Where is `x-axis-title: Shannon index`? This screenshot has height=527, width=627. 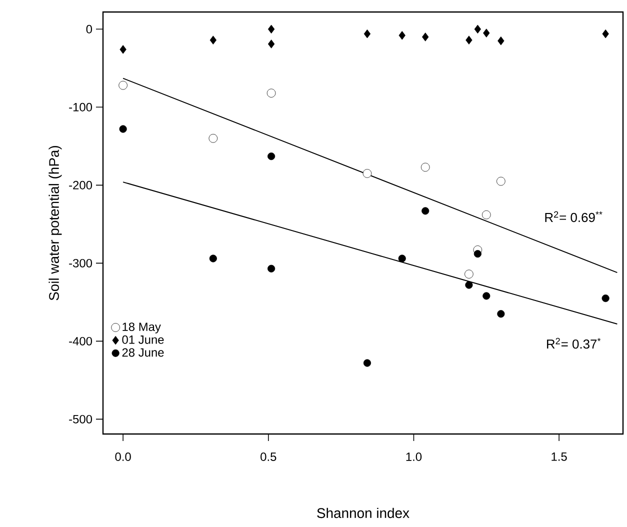
x-axis-title: Shannon index is located at coordinates (363, 513).